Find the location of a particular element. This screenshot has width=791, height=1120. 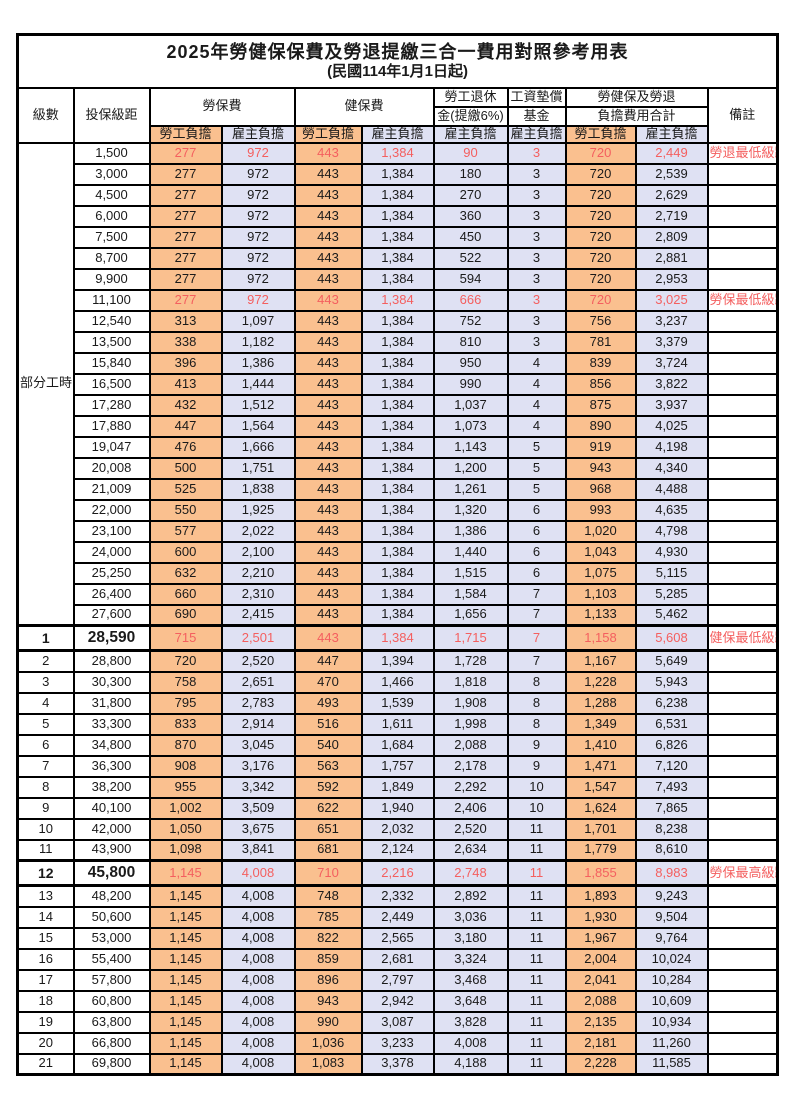

table-row: 19,047 476 1,666 443 1,384 1,143 5 919 4,198 is located at coordinates (398, 447).